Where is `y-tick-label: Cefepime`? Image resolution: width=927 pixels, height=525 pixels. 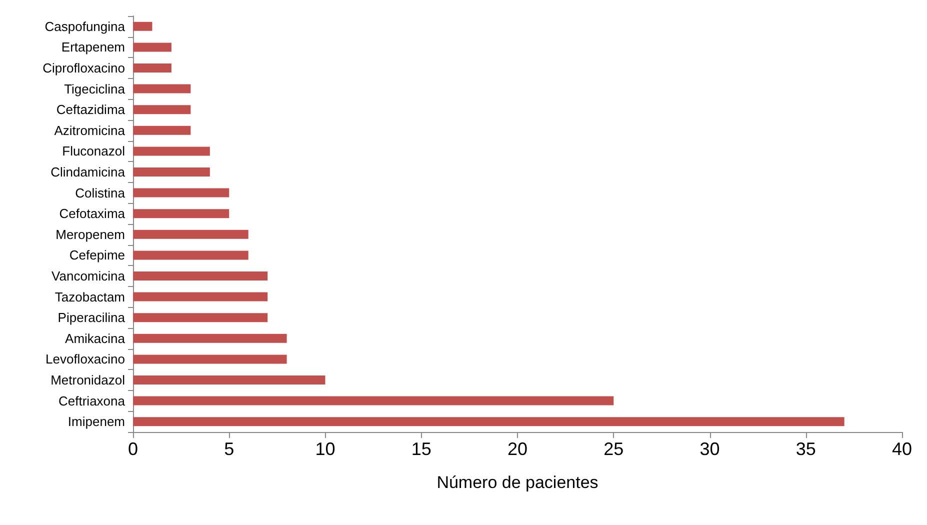
y-tick-label: Cefepime is located at coordinates (97, 255).